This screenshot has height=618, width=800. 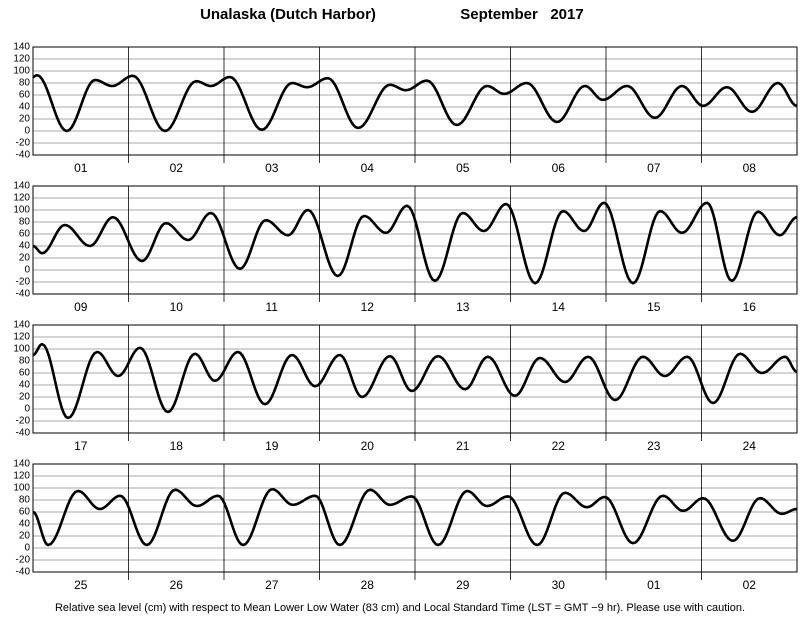 I want to click on day-label: 28, so click(x=368, y=585).